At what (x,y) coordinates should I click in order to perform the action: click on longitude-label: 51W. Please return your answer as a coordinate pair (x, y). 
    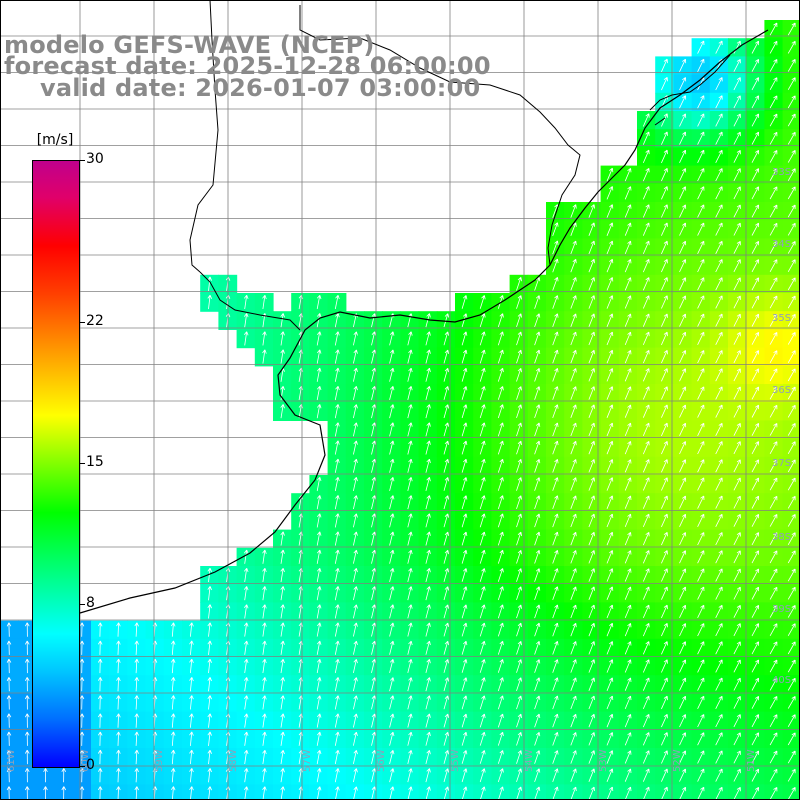
    Looking at the image, I should click on (751, 760).